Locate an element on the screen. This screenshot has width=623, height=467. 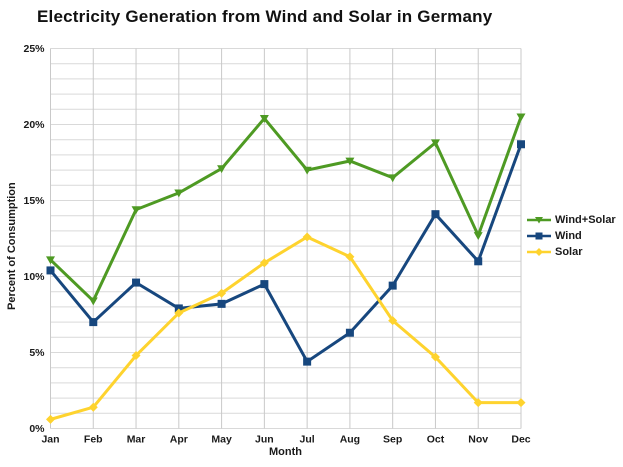
x-tick-label: Jan is located at coordinates (50, 440).